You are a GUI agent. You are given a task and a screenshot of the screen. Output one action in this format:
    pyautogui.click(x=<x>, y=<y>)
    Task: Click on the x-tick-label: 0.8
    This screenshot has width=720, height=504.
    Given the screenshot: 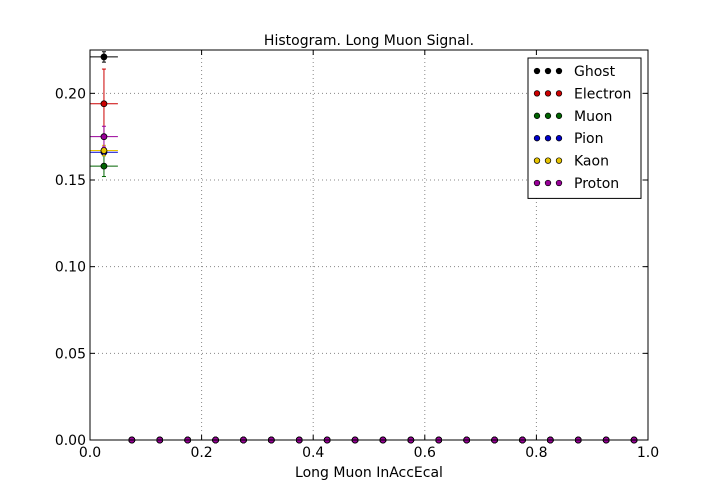 What is the action you would take?
    pyautogui.click(x=536, y=453)
    